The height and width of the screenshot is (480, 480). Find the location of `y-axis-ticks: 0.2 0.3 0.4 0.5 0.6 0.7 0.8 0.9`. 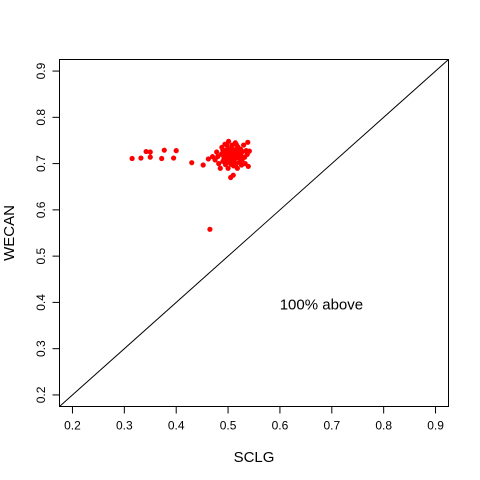

y-axis-ticks: 0.2 0.3 0.4 0.5 0.6 0.7 0.8 0.9 is located at coordinates (47, 232).